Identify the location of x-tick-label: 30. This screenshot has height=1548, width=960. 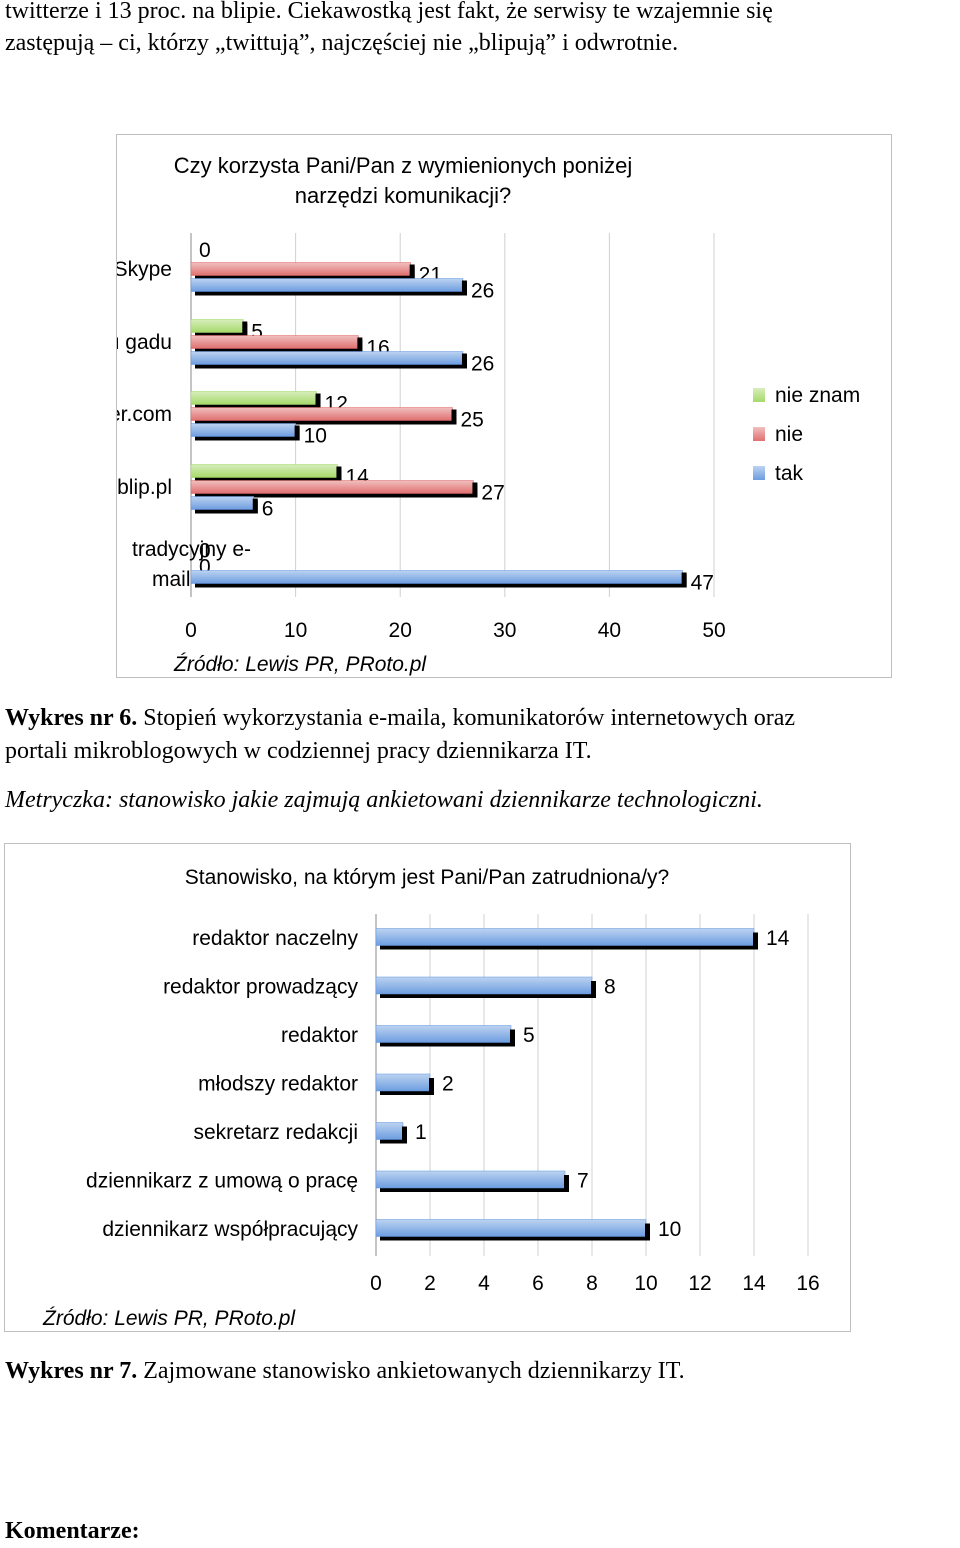
(504, 630).